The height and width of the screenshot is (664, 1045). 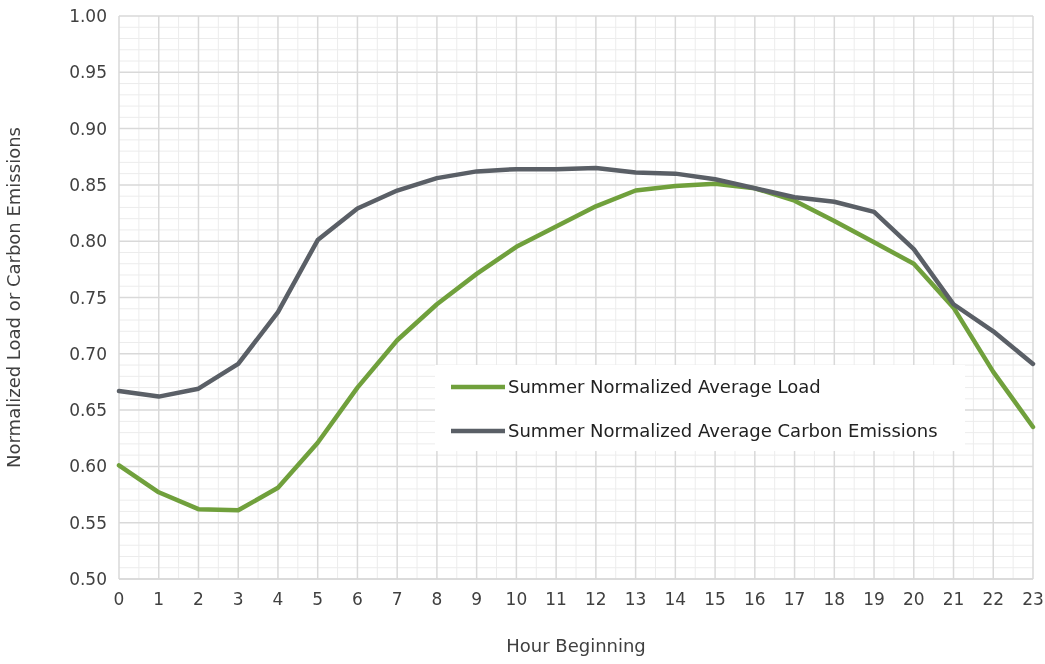 I want to click on x-tick-label: 15, so click(x=715, y=599).